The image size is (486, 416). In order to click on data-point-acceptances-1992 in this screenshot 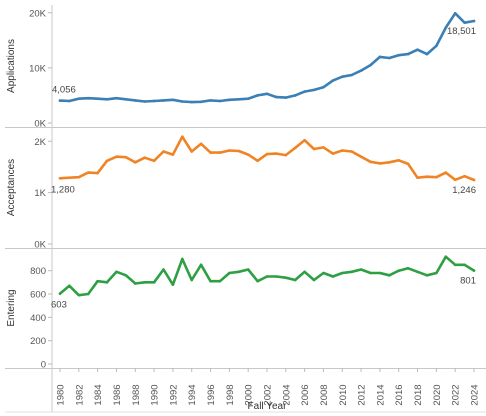, I will do `click(173, 154)`.